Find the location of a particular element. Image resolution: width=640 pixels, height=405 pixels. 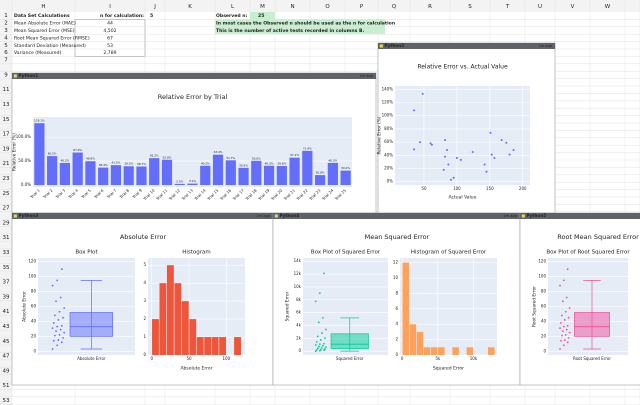

y-tick-label: 8 is located at coordinates (396, 292).